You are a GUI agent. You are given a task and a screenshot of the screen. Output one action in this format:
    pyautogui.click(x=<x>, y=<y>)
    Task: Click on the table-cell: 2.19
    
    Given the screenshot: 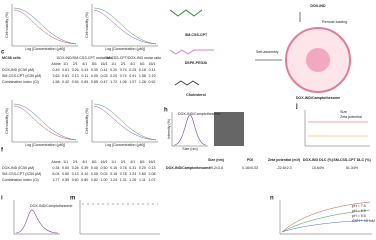 What is the action you would take?
    pyautogui.click(x=152, y=76)
    